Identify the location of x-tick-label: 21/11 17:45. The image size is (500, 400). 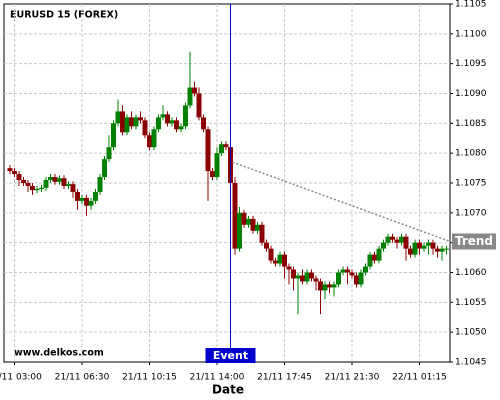
(284, 378).